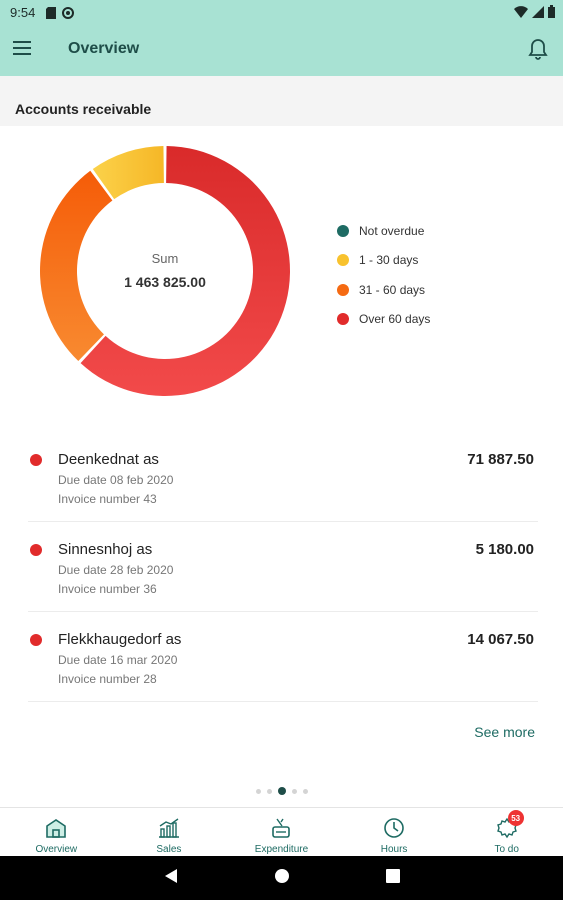 The image size is (563, 900). What do you see at coordinates (107, 499) in the screenshot?
I see `invoice-number: Invoice number 43` at bounding box center [107, 499].